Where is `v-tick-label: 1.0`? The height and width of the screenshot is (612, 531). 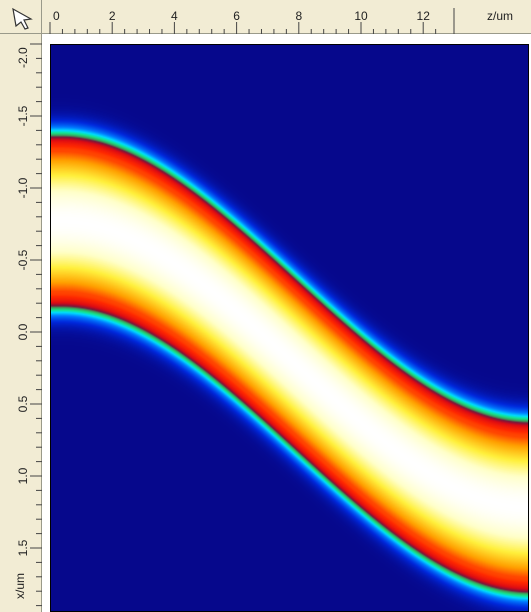 v-tick-label: 1.0 is located at coordinates (23, 475).